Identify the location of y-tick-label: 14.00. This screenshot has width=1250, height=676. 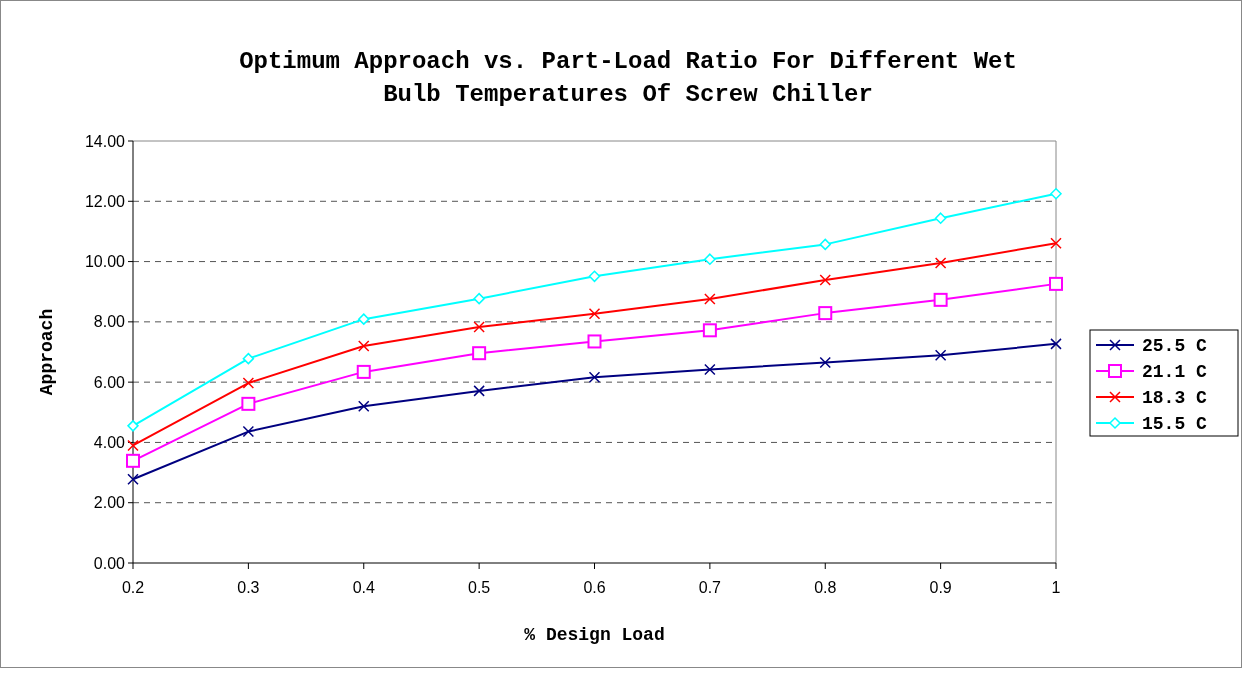
(105, 141).